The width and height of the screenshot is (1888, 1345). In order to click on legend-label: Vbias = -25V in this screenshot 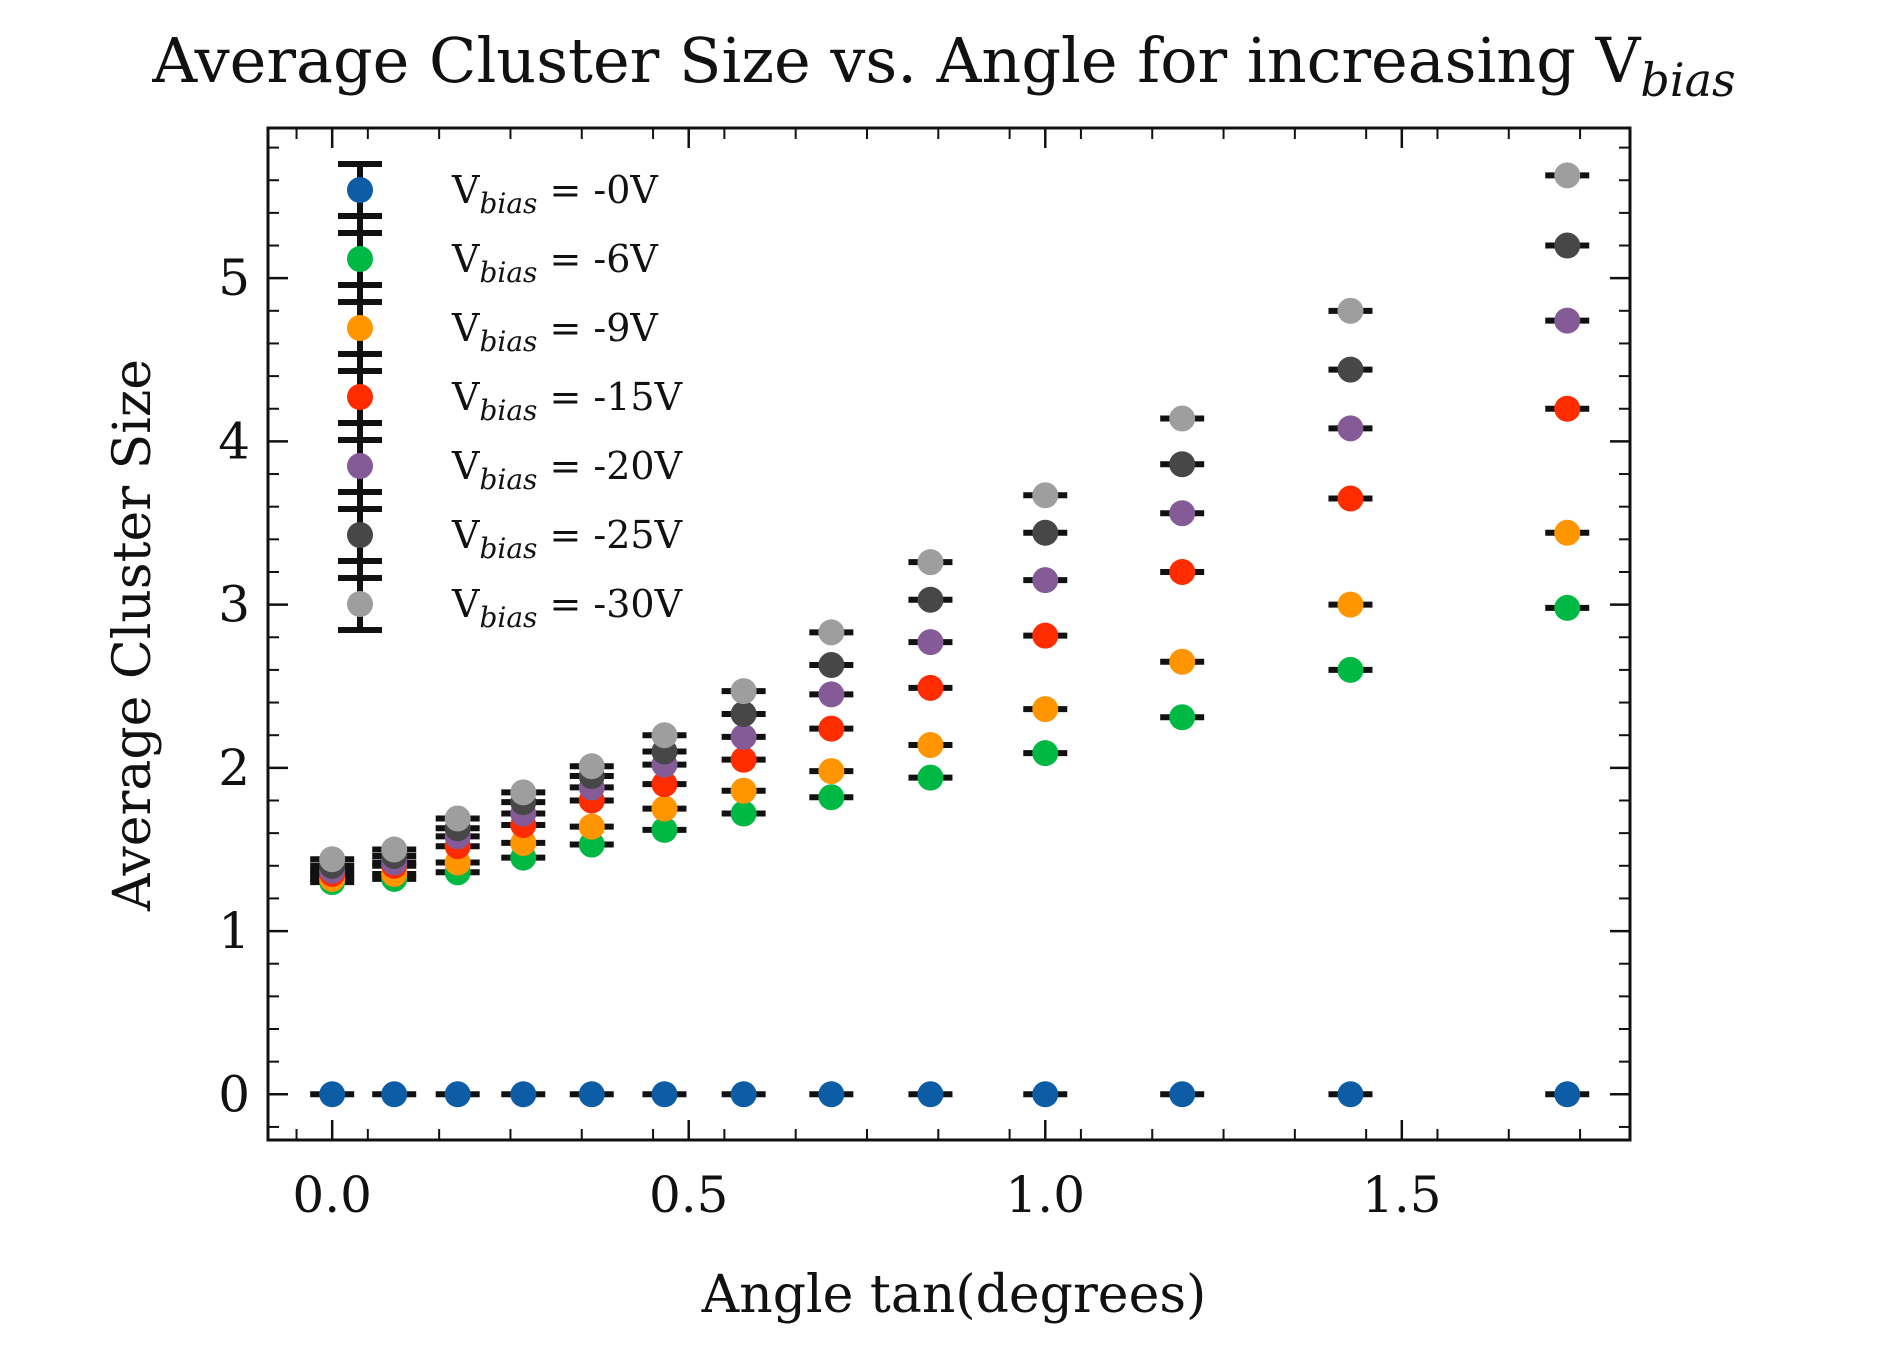, I will do `click(567, 539)`.